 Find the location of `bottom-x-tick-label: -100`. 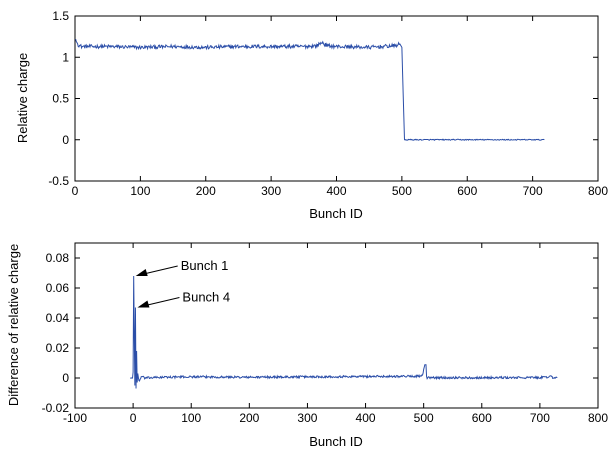

bottom-x-tick-label: -100 is located at coordinates (75, 418).